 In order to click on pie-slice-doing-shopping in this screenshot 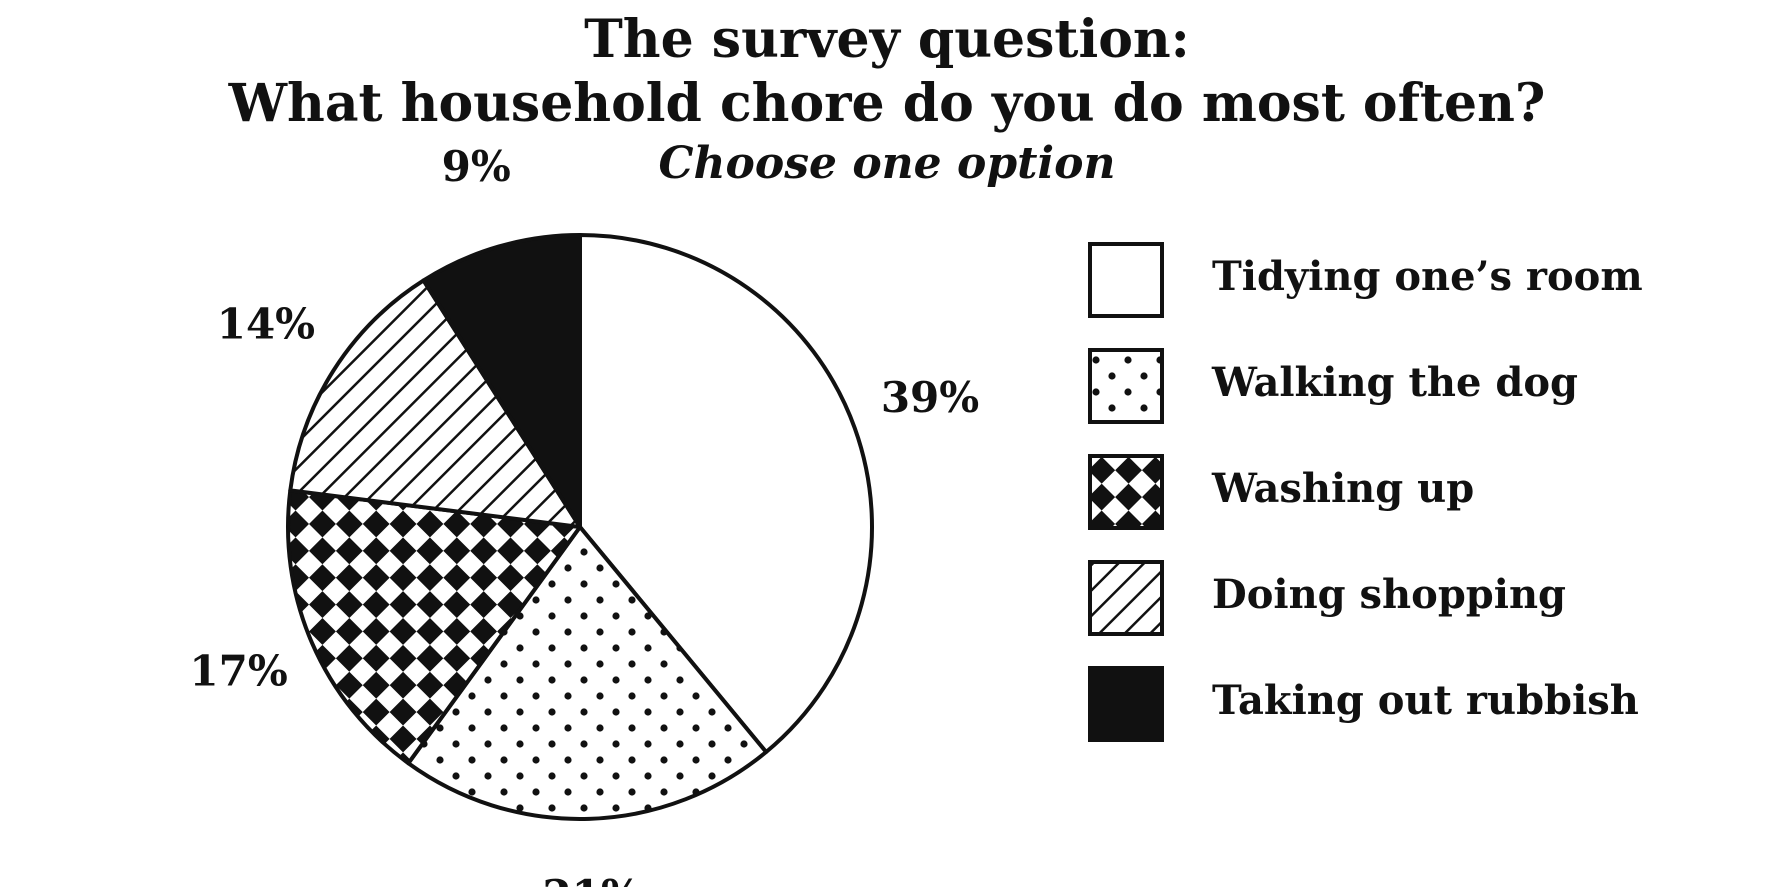, I will do `click(435, 403)`.